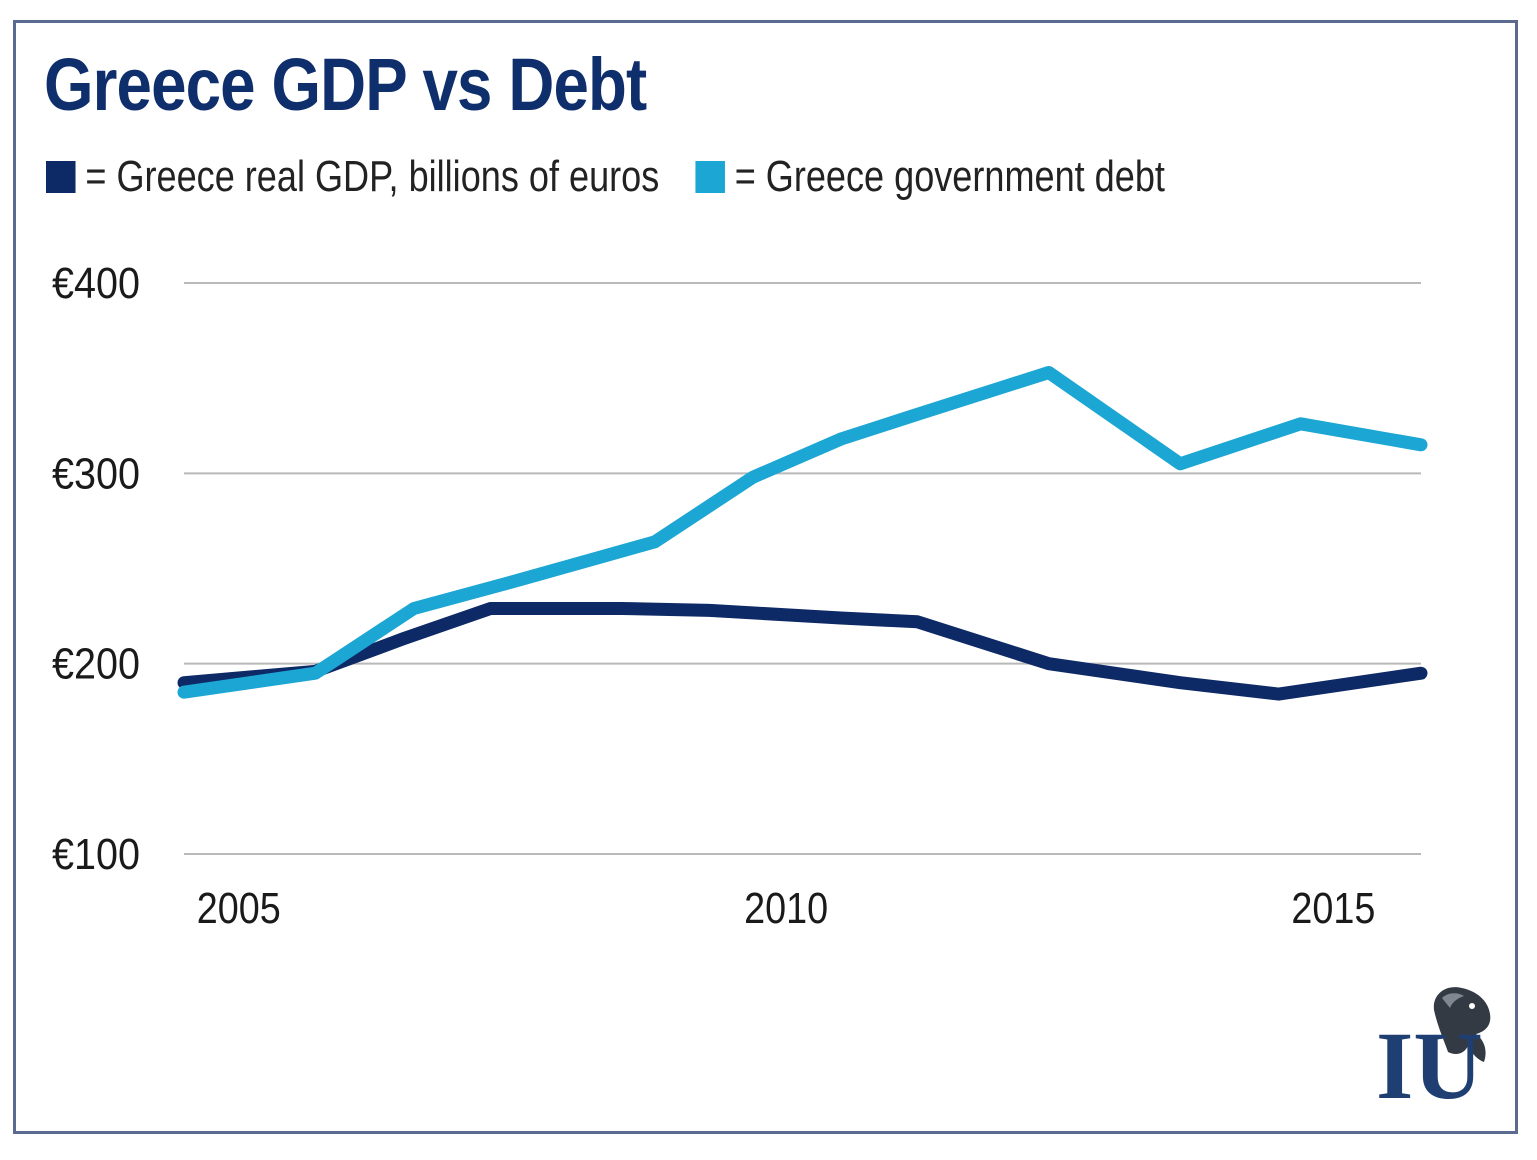 This screenshot has width=1537, height=1160. What do you see at coordinates (710, 177) in the screenshot?
I see `legend-swatch-debt` at bounding box center [710, 177].